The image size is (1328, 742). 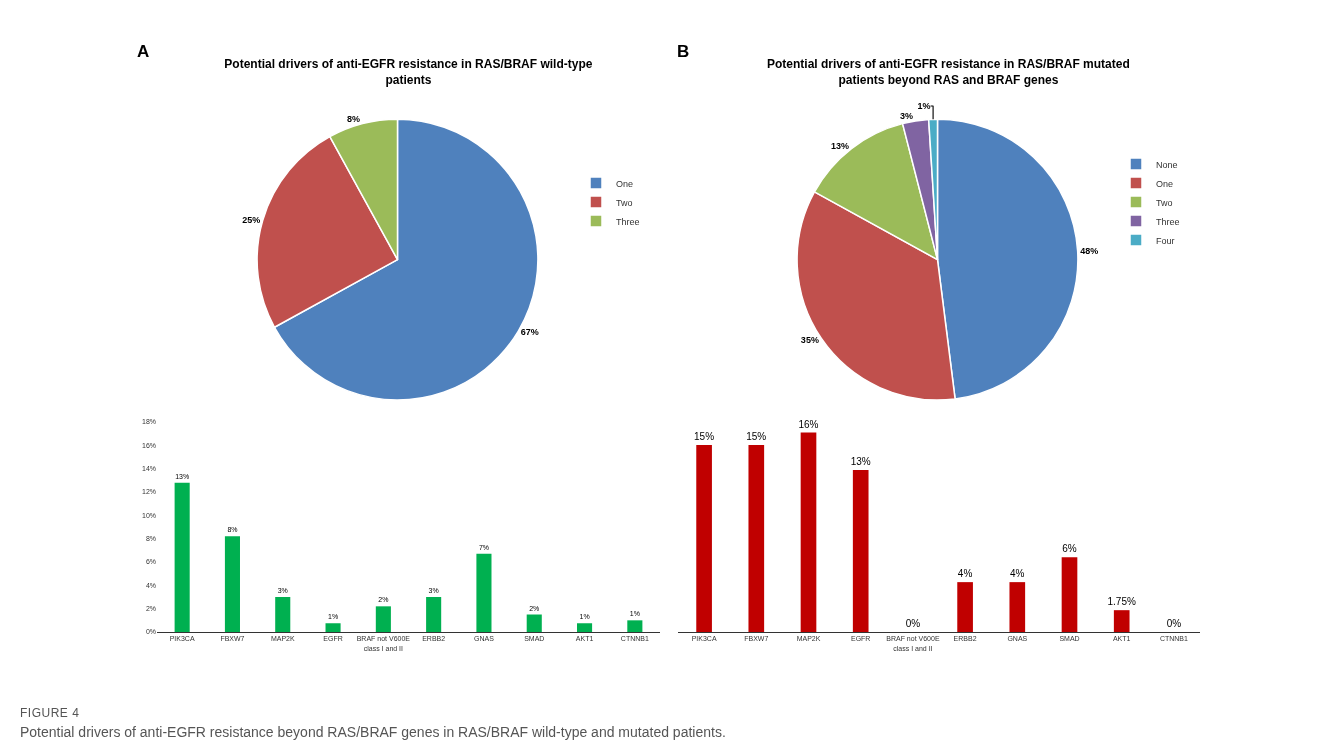 I want to click on text: A, so click(x=143, y=51).